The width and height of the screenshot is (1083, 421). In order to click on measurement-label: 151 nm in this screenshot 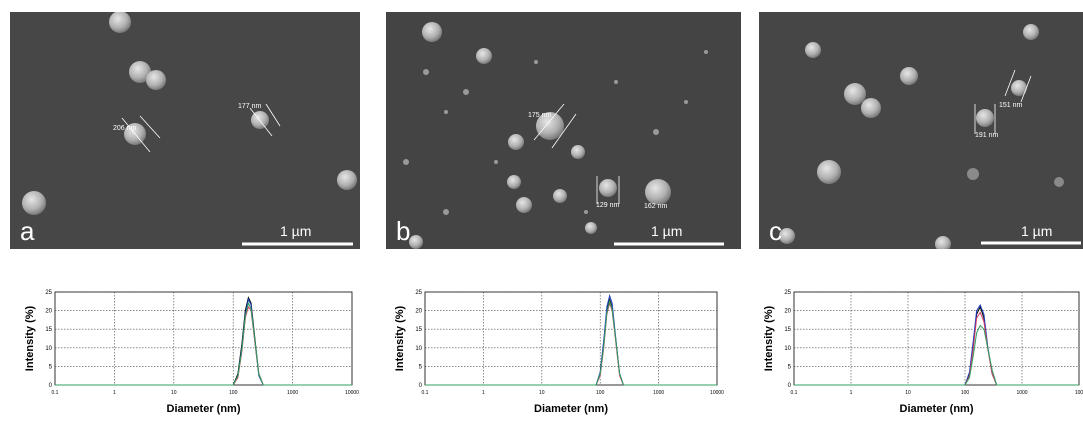, I will do `click(1011, 105)`.